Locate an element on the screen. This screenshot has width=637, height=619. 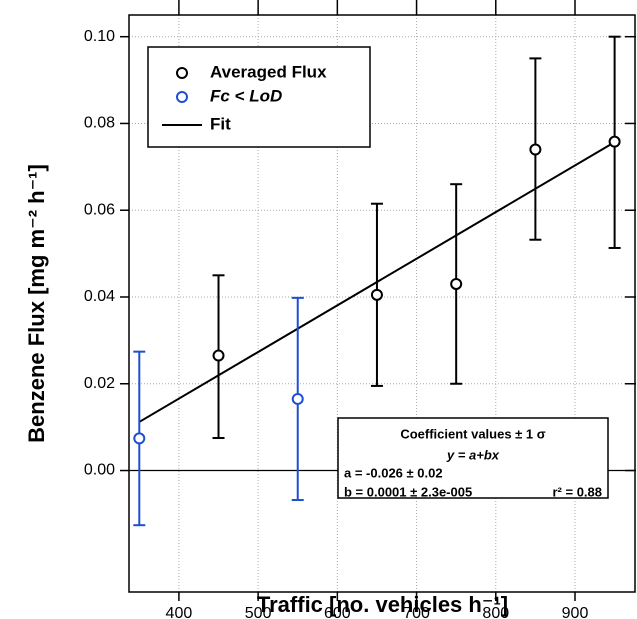
x-tick-label: 900 is located at coordinates (575, 612).